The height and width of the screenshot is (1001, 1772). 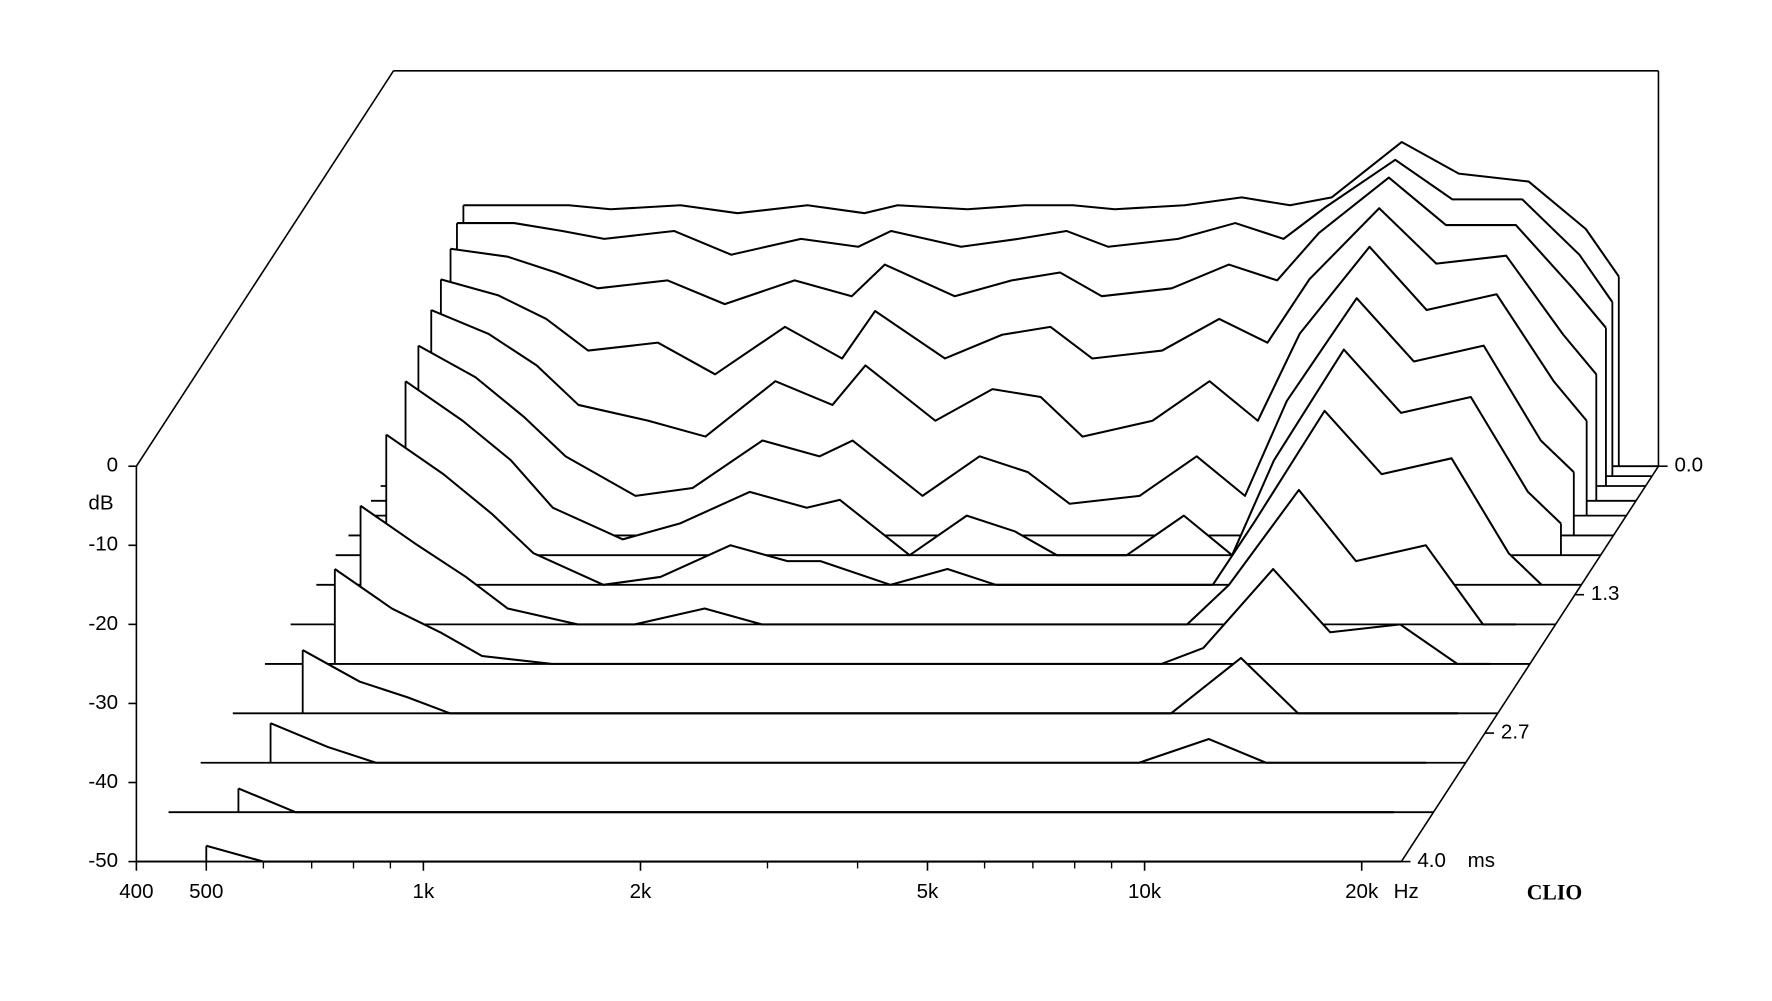 I want to click on frame-edge, so click(x=265, y=268).